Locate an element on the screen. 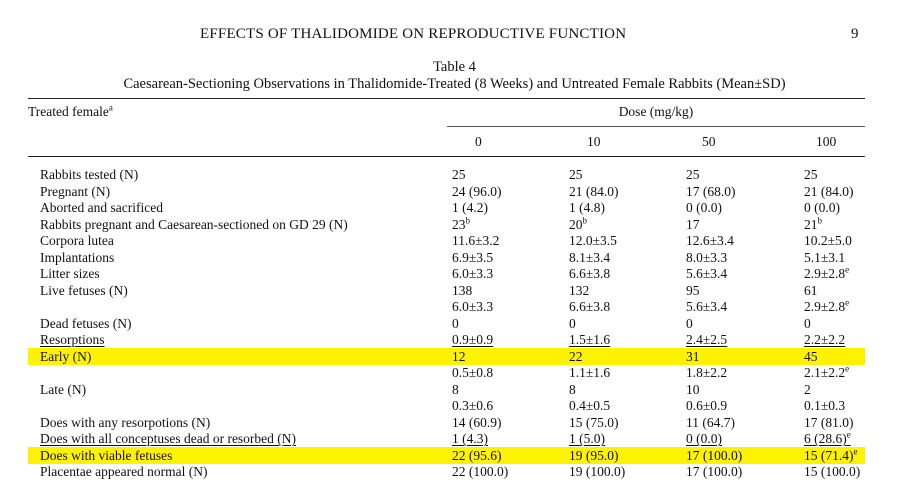 Image resolution: width=909 pixels, height=486 pixels. table-cell: 45 is located at coordinates (811, 356).